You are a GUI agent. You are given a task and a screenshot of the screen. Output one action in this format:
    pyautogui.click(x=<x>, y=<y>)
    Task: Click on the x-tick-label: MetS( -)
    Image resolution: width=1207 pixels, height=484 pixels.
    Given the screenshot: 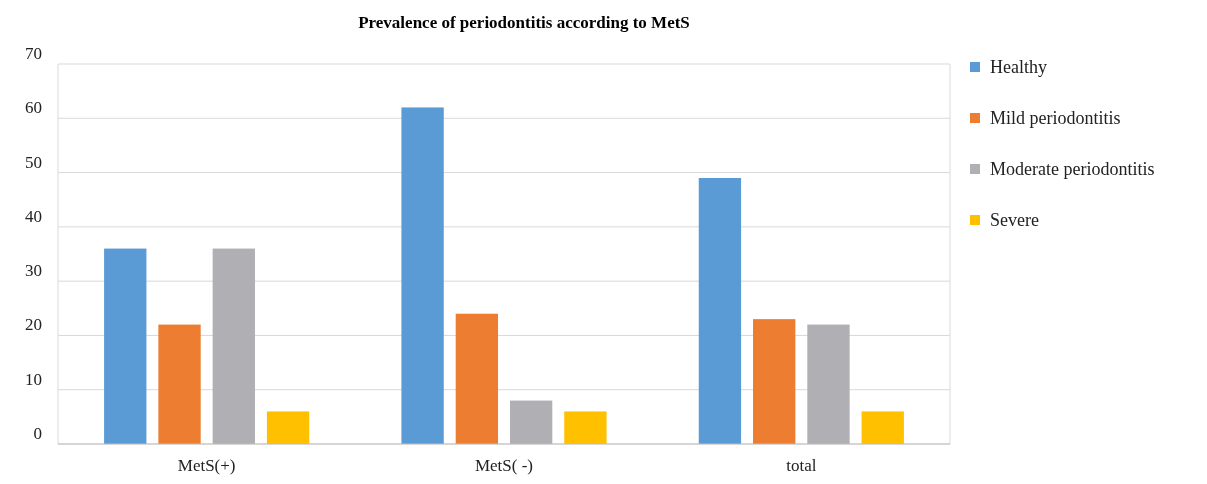 What is the action you would take?
    pyautogui.click(x=504, y=465)
    